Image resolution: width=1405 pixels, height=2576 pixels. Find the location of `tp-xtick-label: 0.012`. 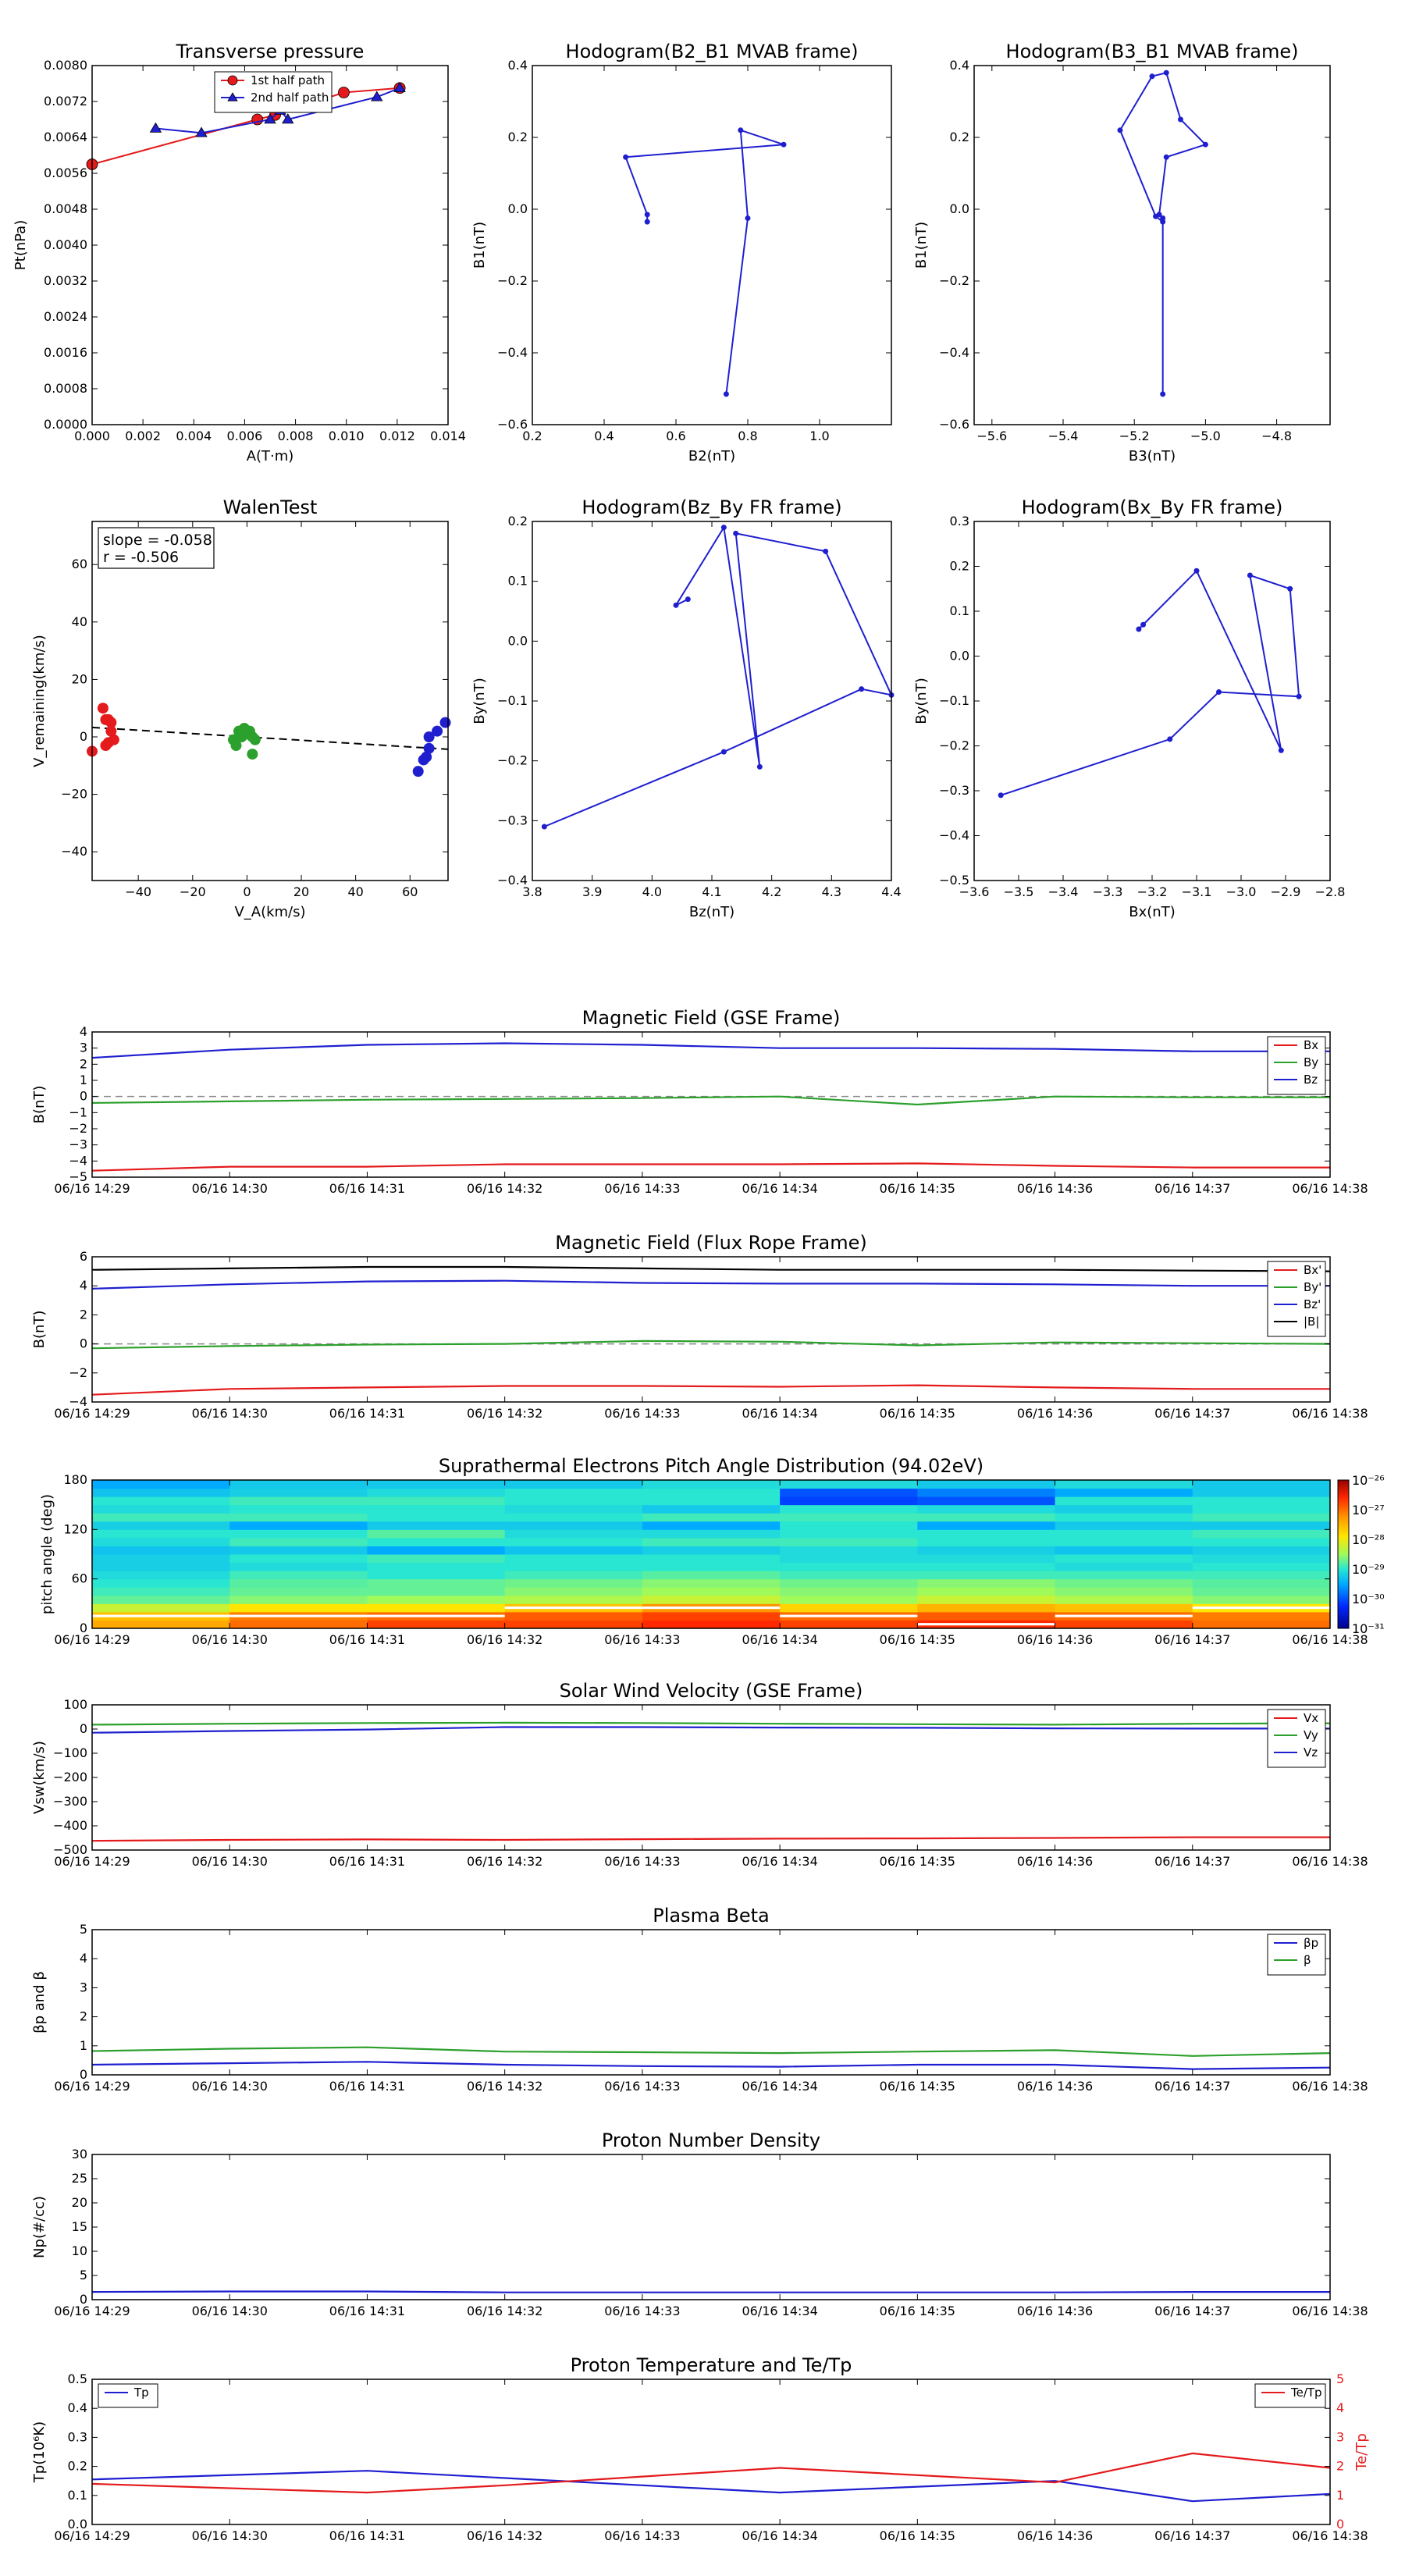

tp-xtick-label: 0.012 is located at coordinates (397, 436).